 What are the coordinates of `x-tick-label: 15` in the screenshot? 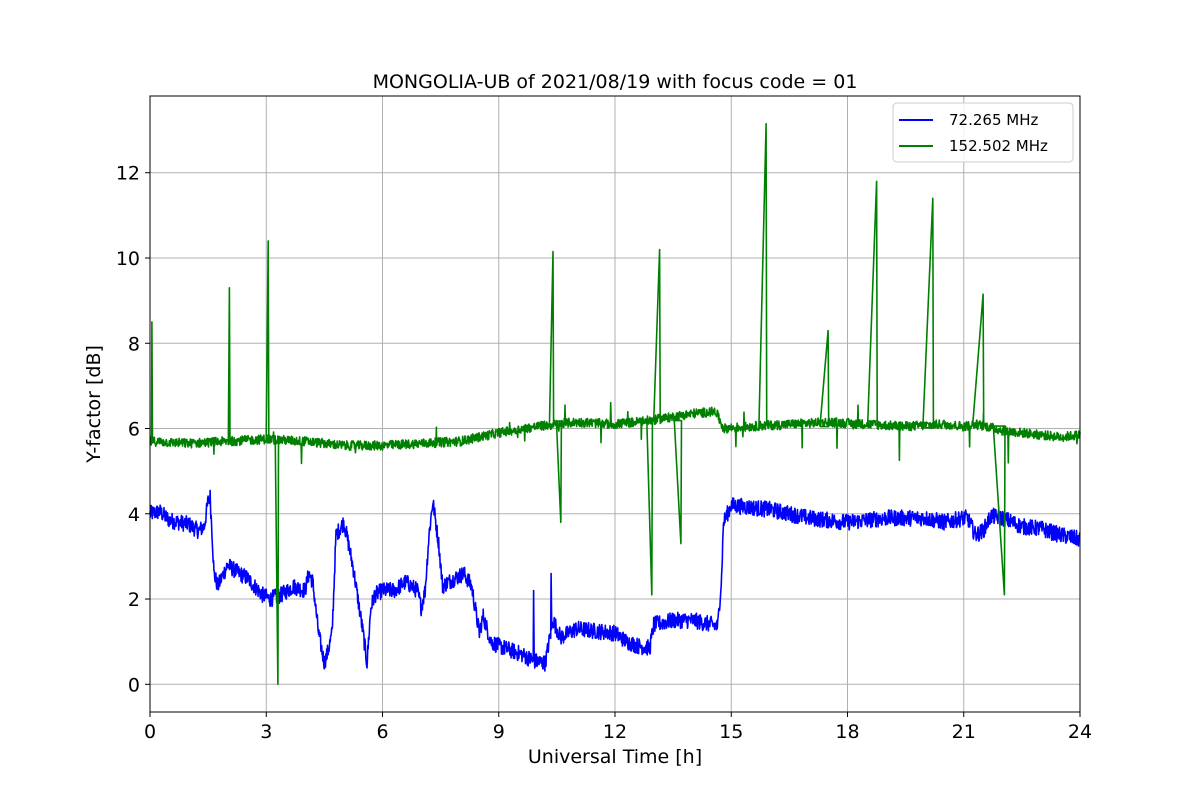 It's located at (731, 732).